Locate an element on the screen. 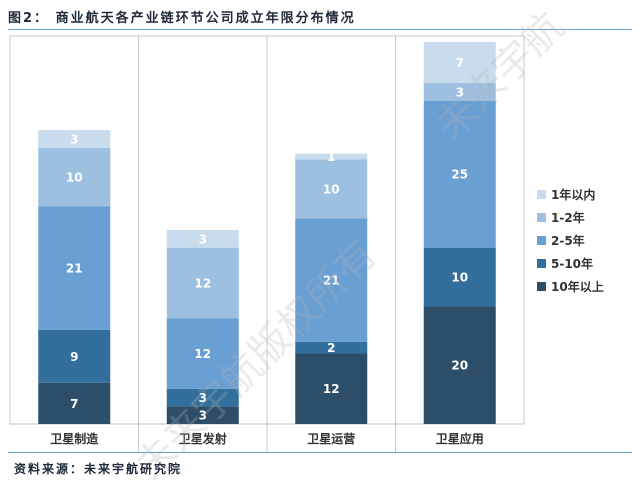 The width and height of the screenshot is (640, 491). chart-title: 图2： 商业航天各产业链环节公司成立年限分布情况 is located at coordinates (182, 18).